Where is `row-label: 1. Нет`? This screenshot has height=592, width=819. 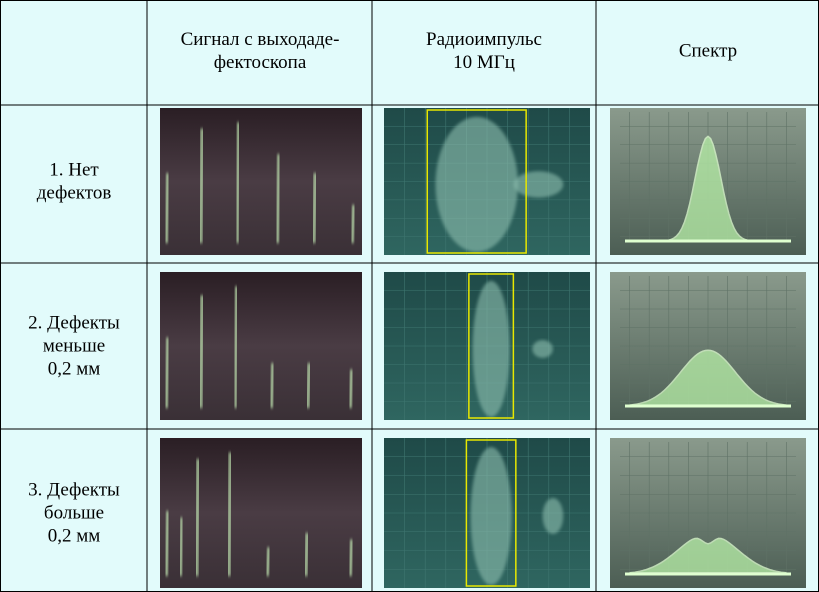
row-label: 1. Нет is located at coordinates (74, 169).